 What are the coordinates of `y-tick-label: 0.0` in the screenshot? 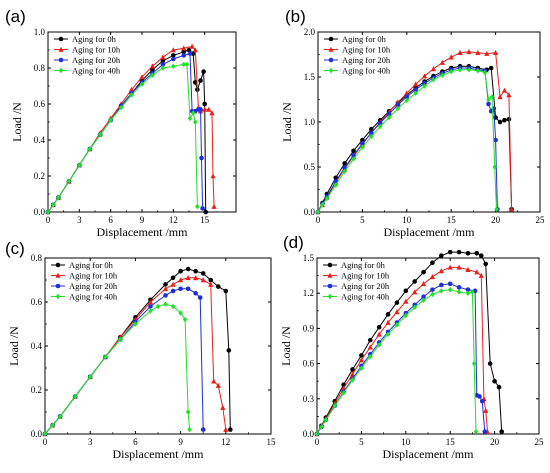 It's located at (309, 434).